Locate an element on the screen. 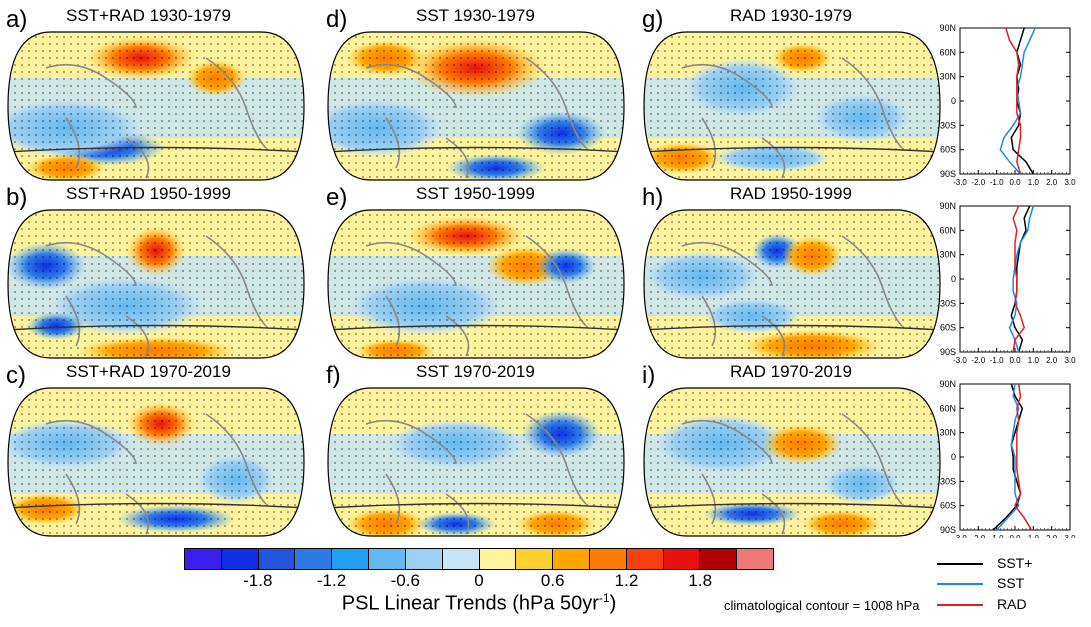 The height and width of the screenshot is (627, 1091). panel-letter: a) is located at coordinates (17, 19).